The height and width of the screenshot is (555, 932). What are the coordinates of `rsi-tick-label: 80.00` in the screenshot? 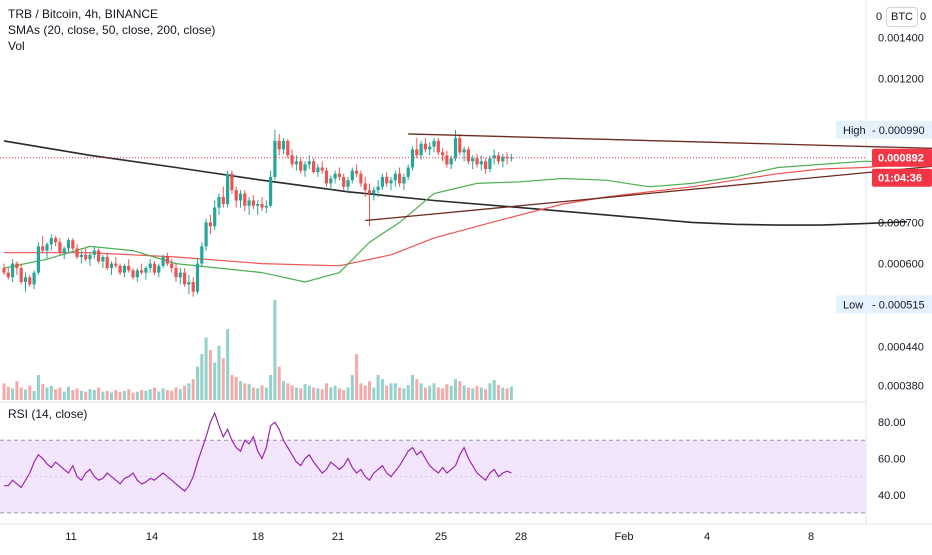 It's located at (892, 423).